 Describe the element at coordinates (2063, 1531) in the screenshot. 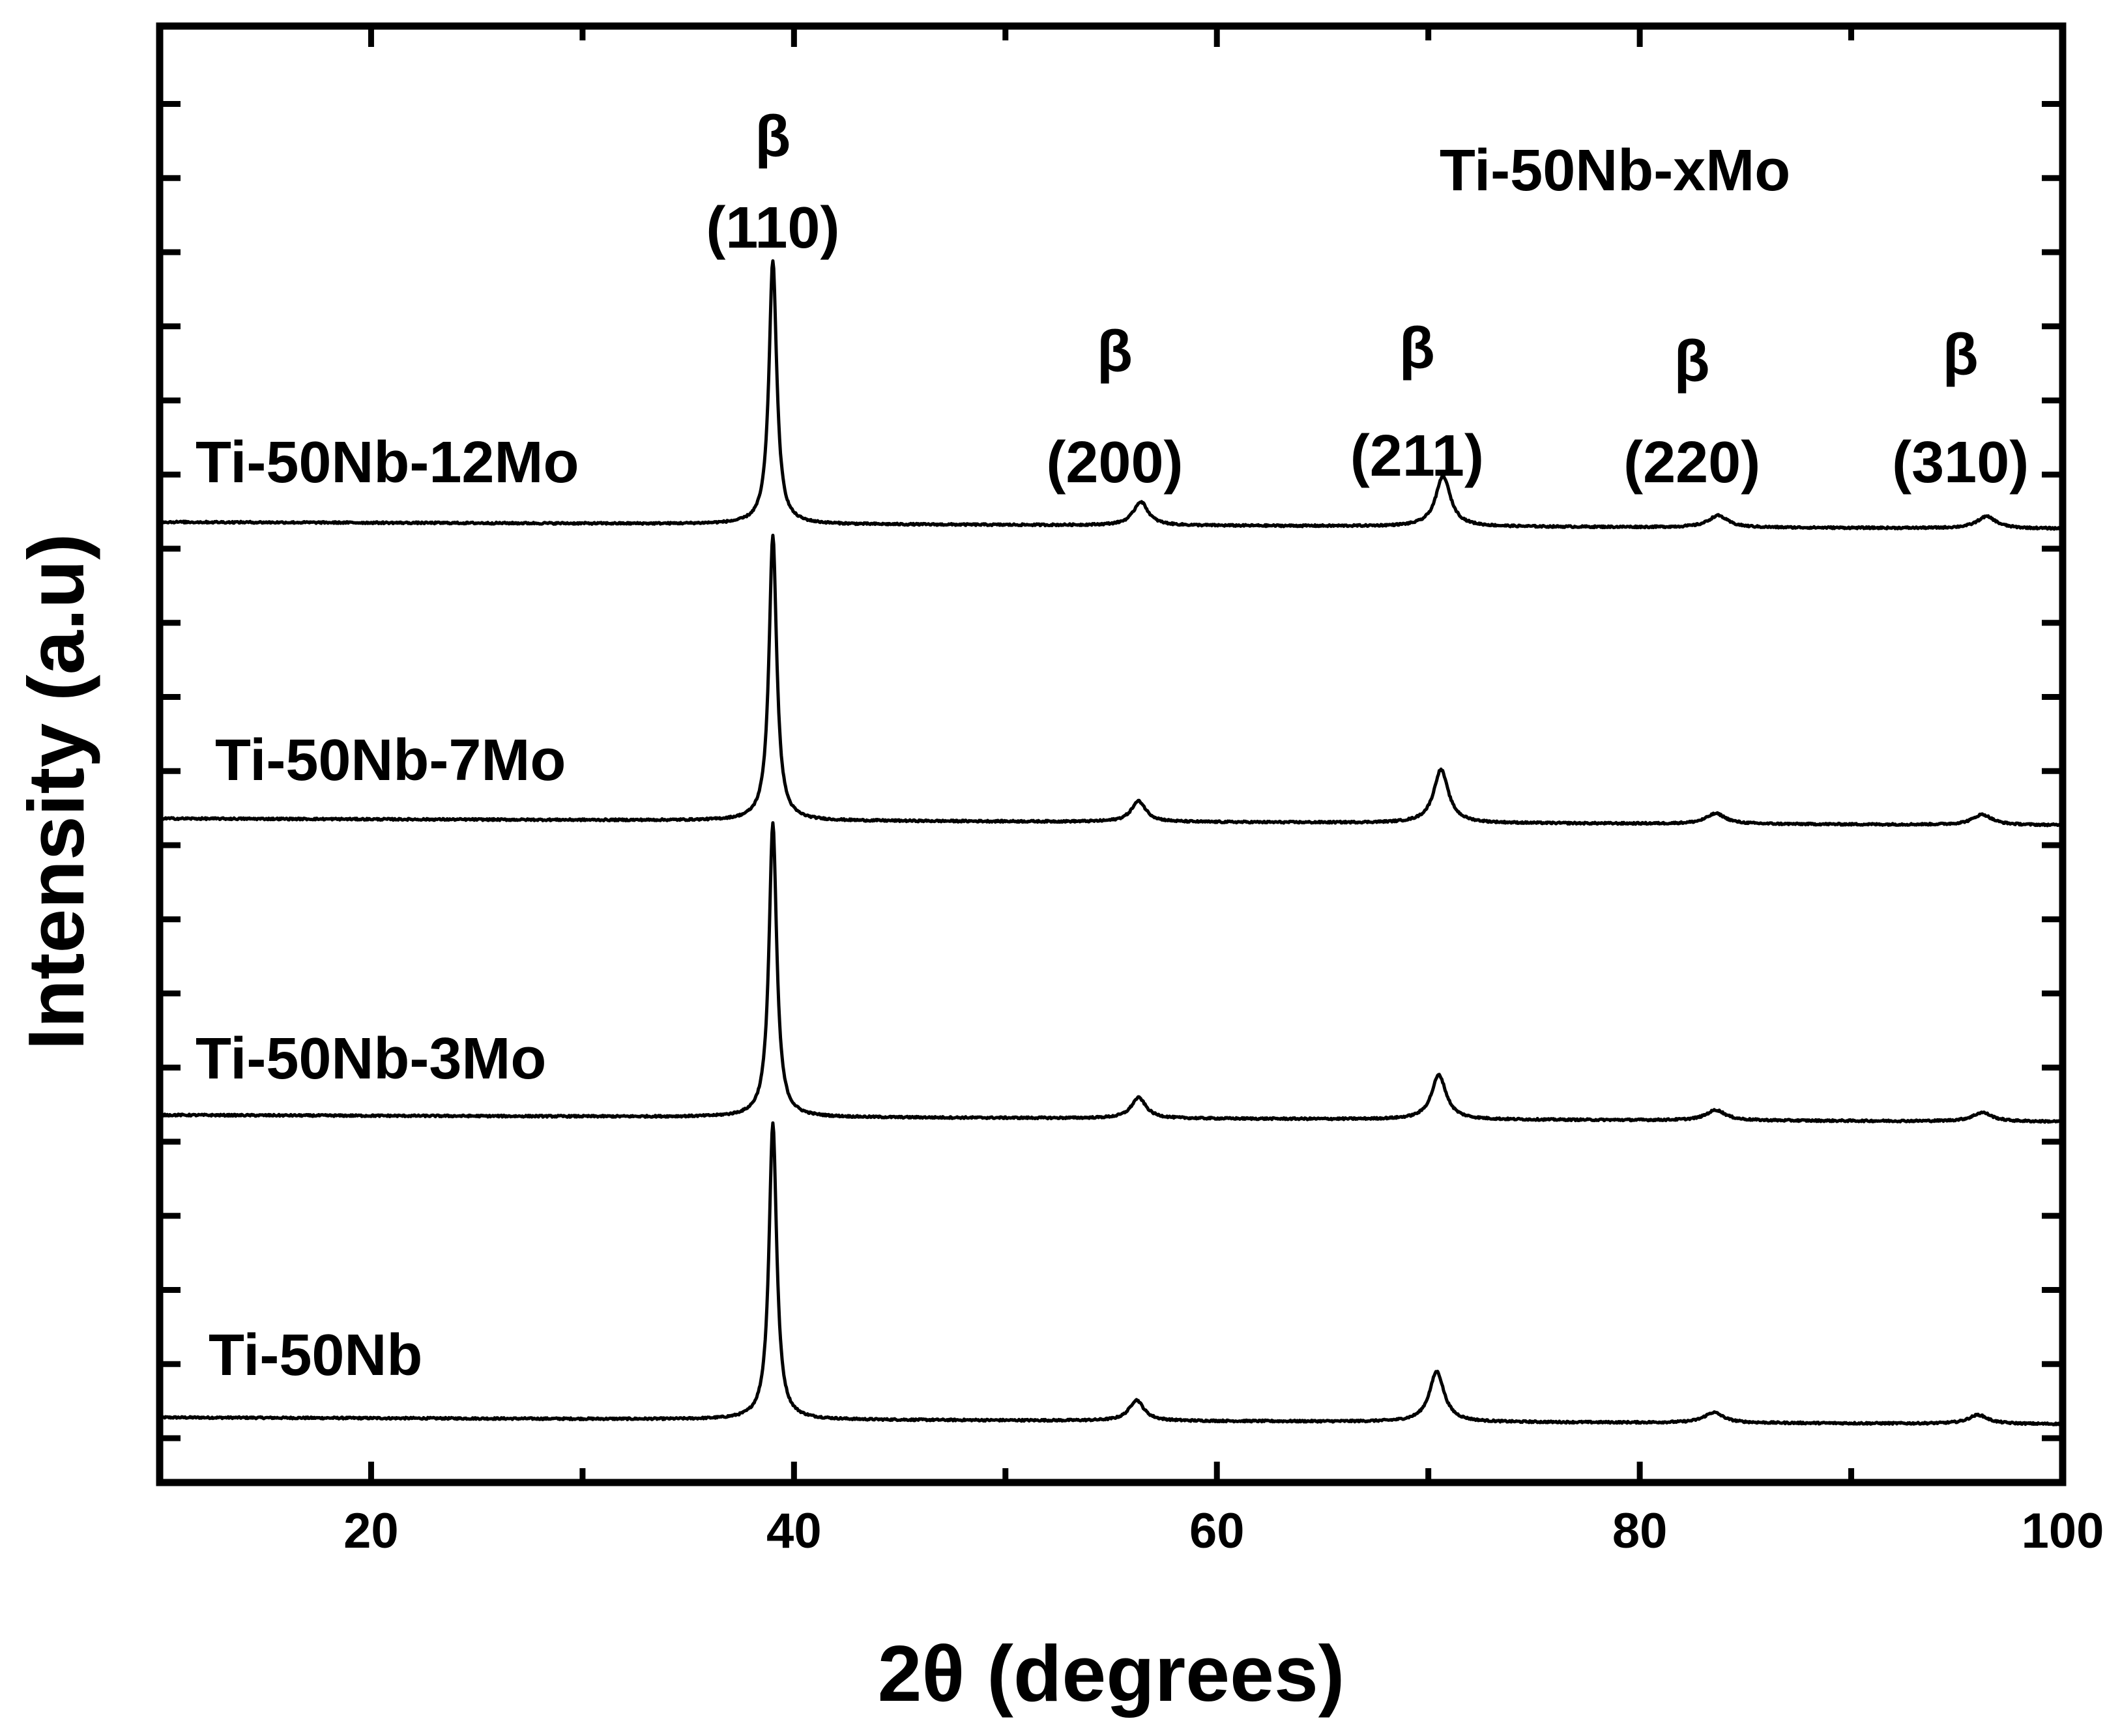

I see `x-tick-label: 100` at that location.